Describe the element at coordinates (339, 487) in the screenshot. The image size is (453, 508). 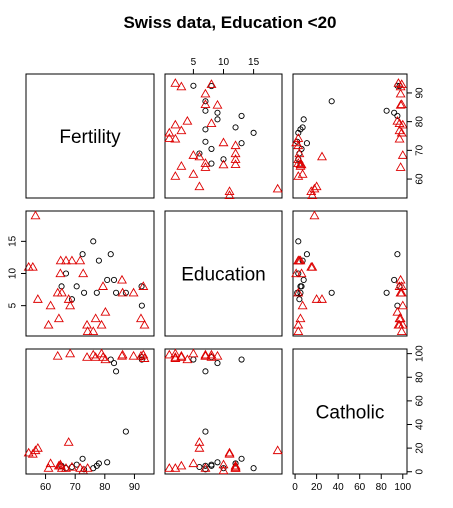
I see `bottom_col3-tick-label-40: 40` at that location.